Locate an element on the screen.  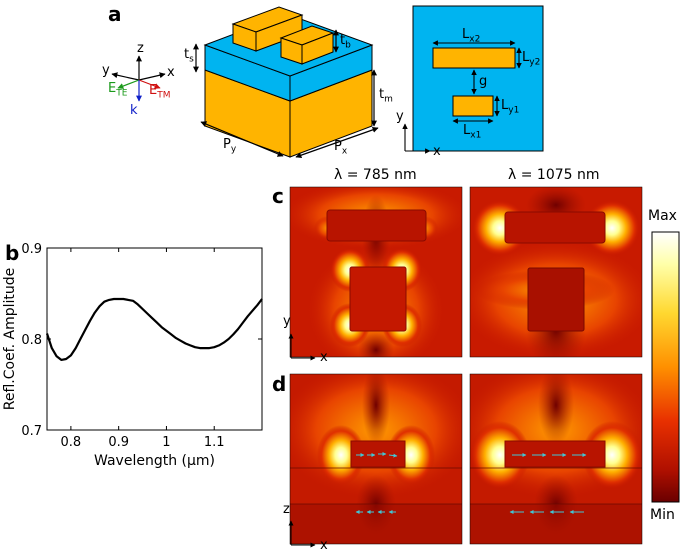
unit-cell-3d is located at coordinates (286, 82).